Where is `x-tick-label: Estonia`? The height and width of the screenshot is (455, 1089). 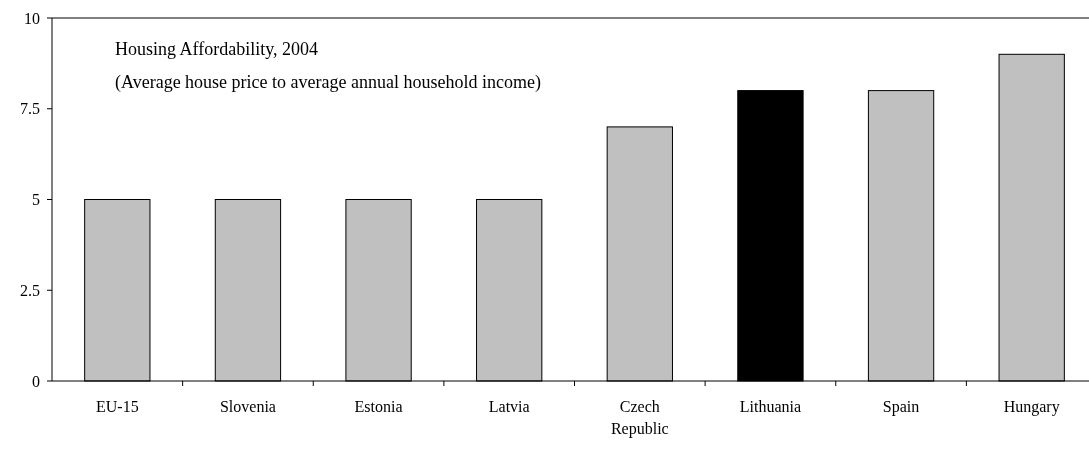 x-tick-label: Estonia is located at coordinates (378, 406).